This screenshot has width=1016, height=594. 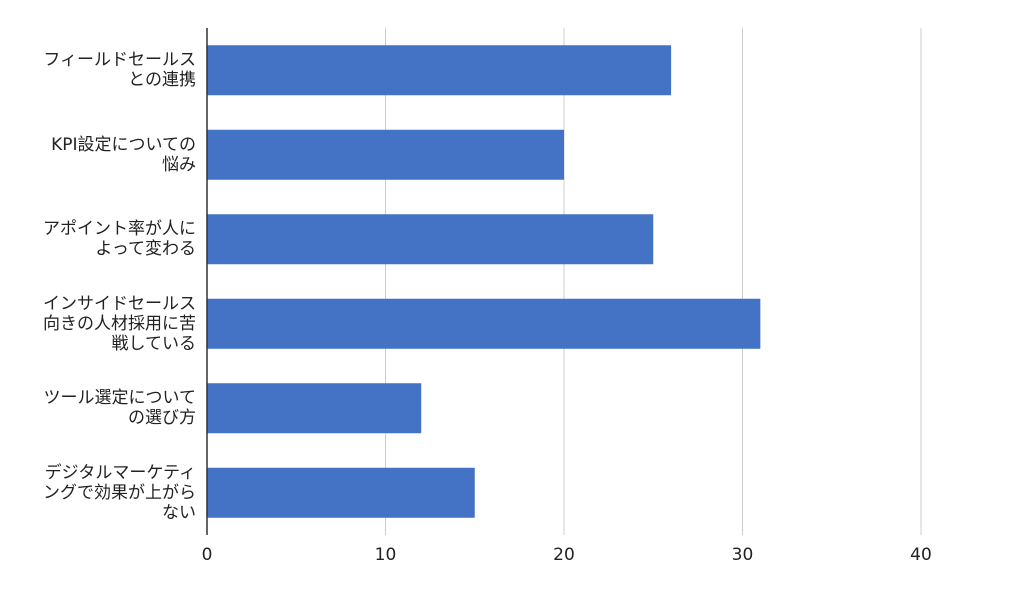 What do you see at coordinates (564, 555) in the screenshot?
I see `x-tick-label: 20` at bounding box center [564, 555].